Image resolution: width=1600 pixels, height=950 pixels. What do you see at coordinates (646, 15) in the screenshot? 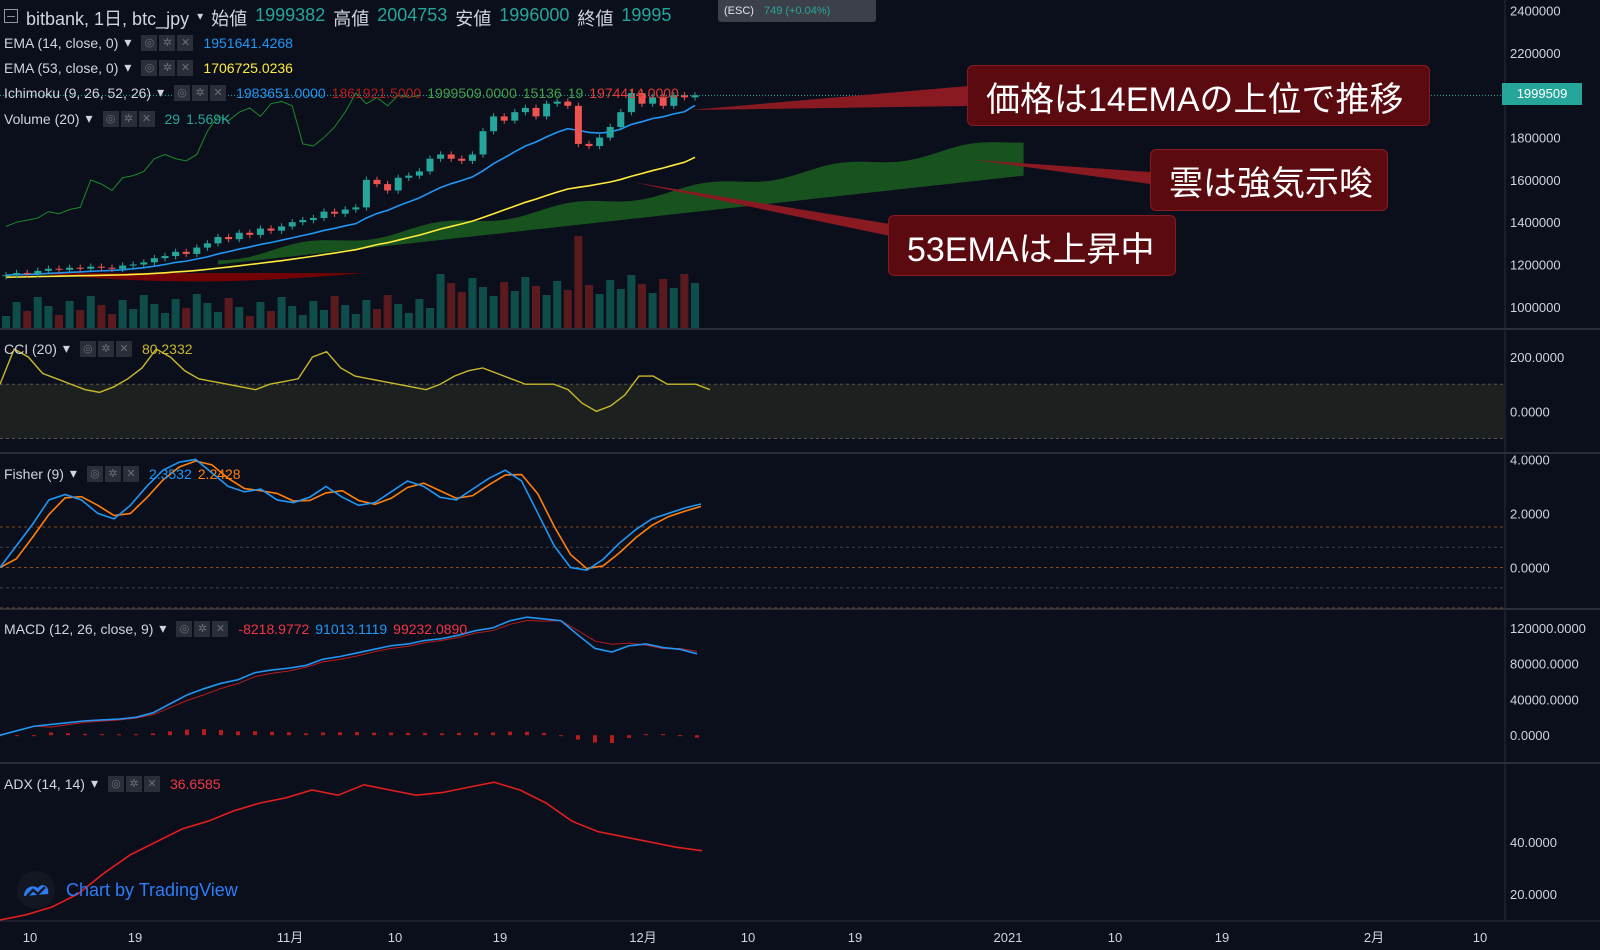
I see `close-value: 19995` at bounding box center [646, 15].